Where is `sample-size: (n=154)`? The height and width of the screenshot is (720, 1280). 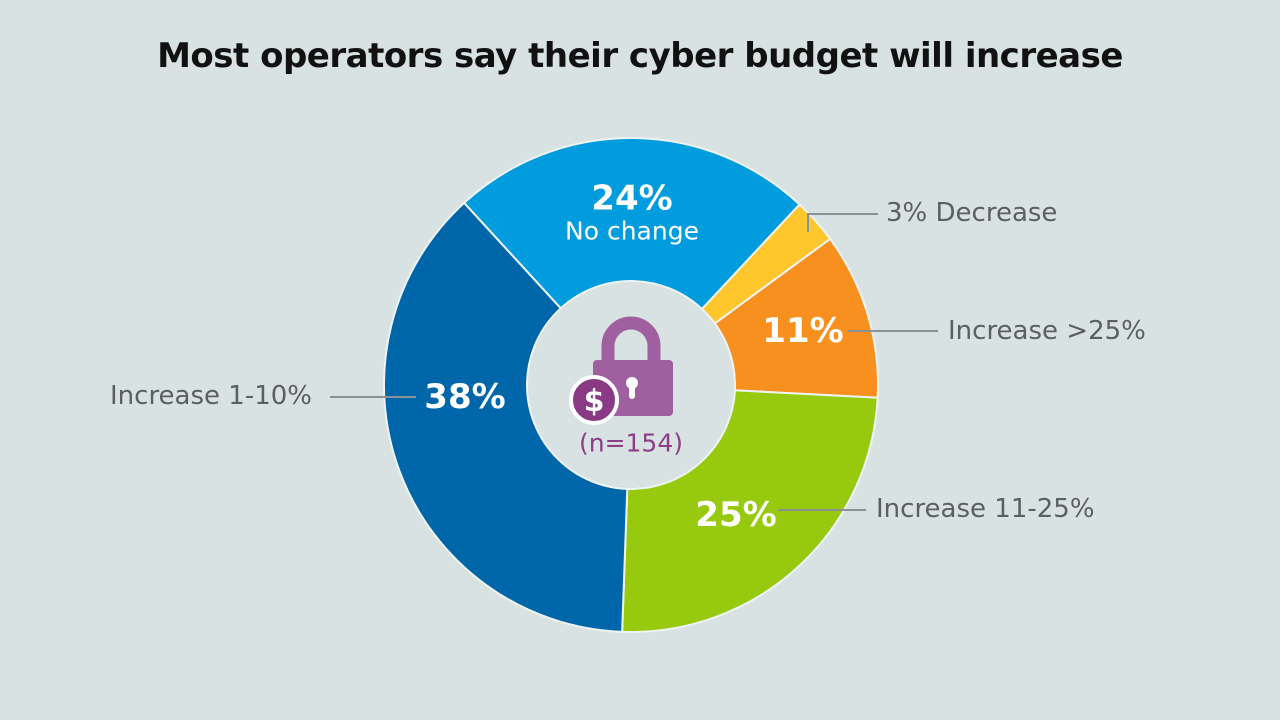 sample-size: (n=154) is located at coordinates (631, 443).